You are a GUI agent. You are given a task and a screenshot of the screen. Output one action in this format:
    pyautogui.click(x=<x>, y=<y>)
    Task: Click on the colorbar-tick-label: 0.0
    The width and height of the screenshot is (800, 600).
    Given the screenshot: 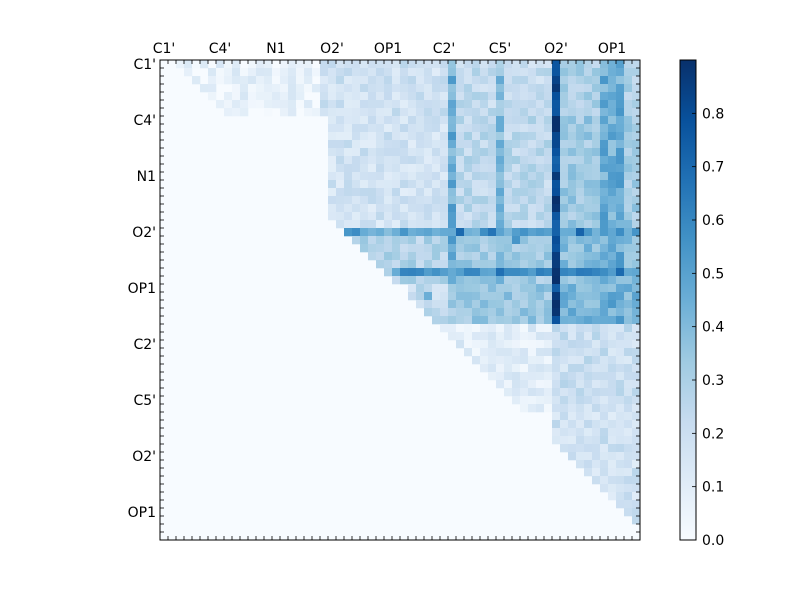 What is the action you would take?
    pyautogui.click(x=713, y=541)
    